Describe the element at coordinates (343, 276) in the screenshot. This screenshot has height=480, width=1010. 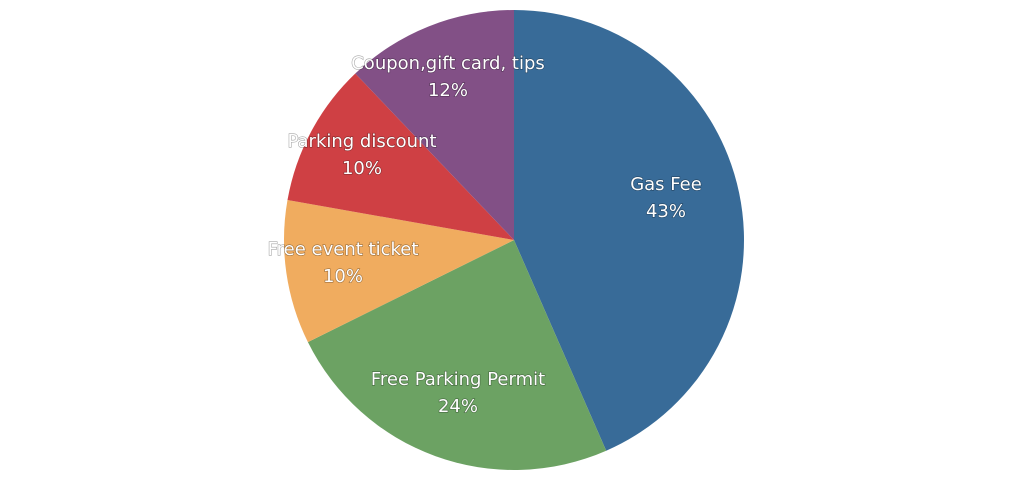
I see `slice-value-free-event-ticket: 10%` at that location.